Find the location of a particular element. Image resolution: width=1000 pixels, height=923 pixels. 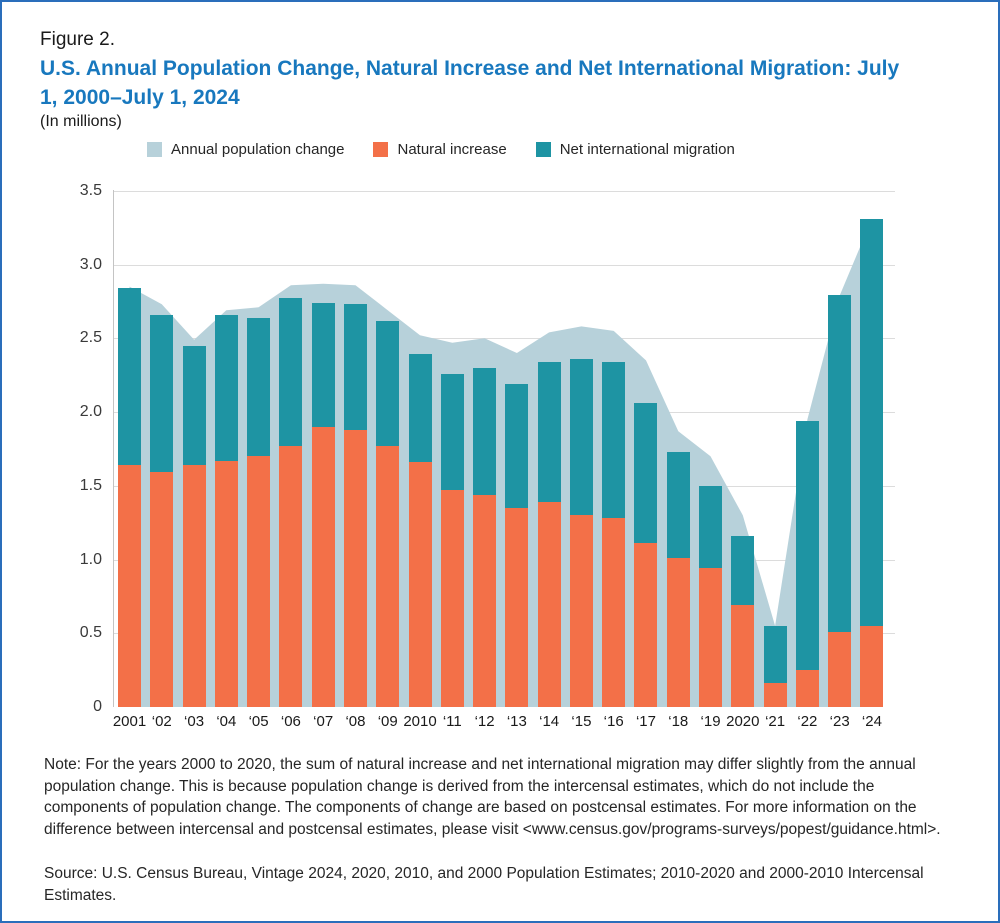

x-tick-label: ‘23 is located at coordinates (839, 721).